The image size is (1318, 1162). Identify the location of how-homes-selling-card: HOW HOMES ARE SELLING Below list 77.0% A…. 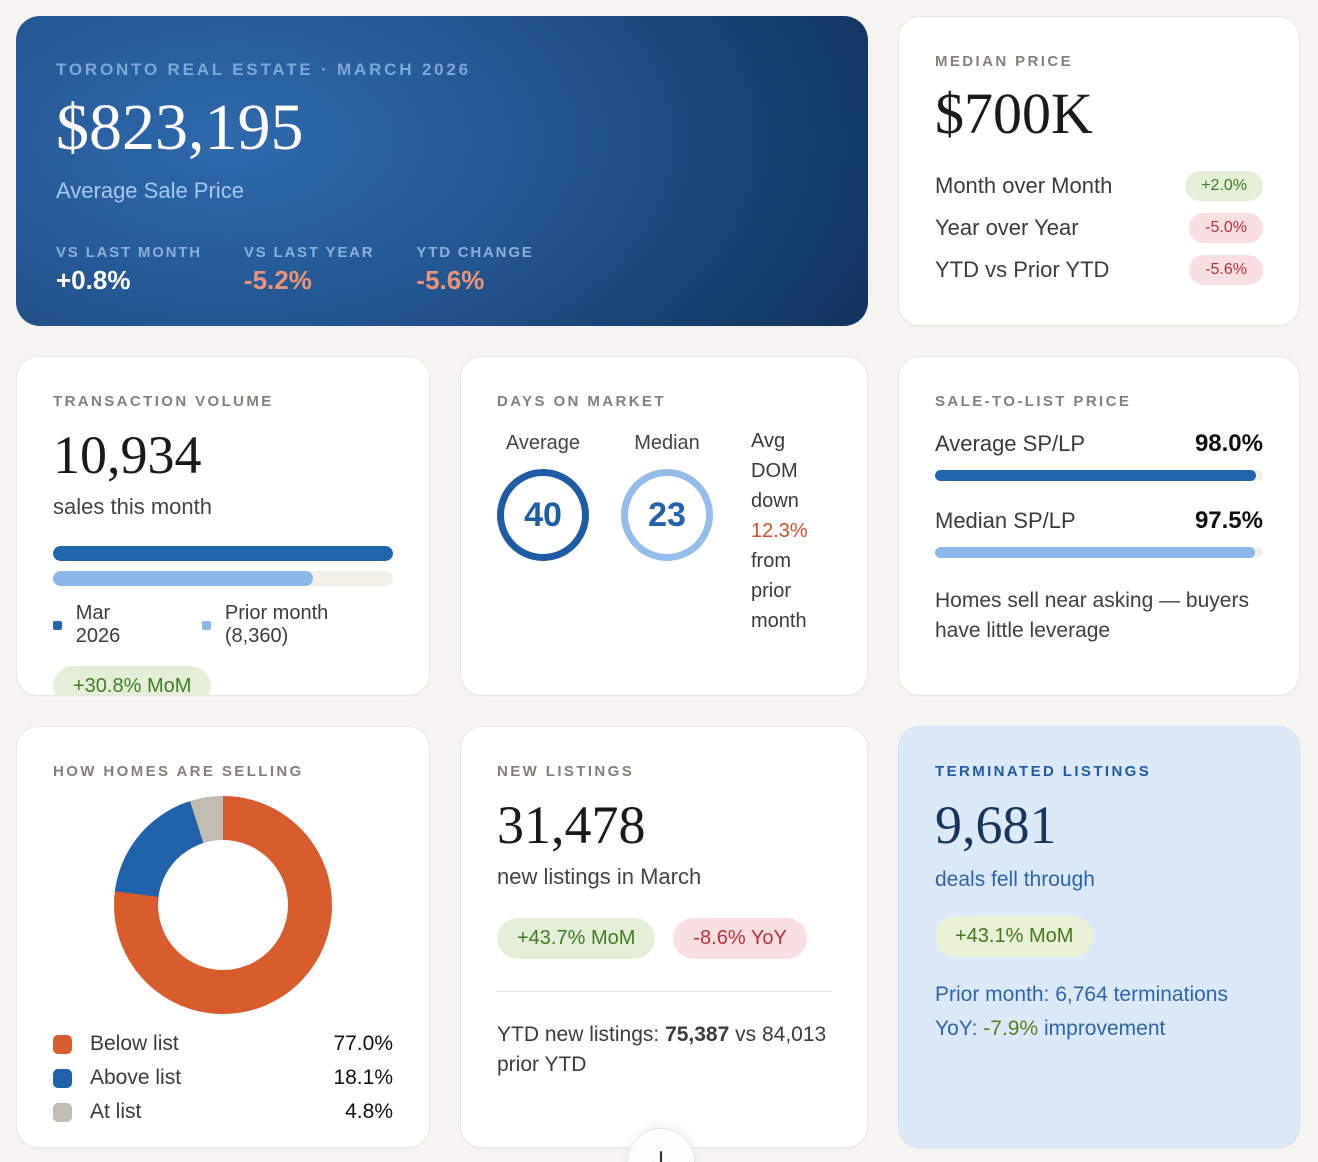
(223, 937).